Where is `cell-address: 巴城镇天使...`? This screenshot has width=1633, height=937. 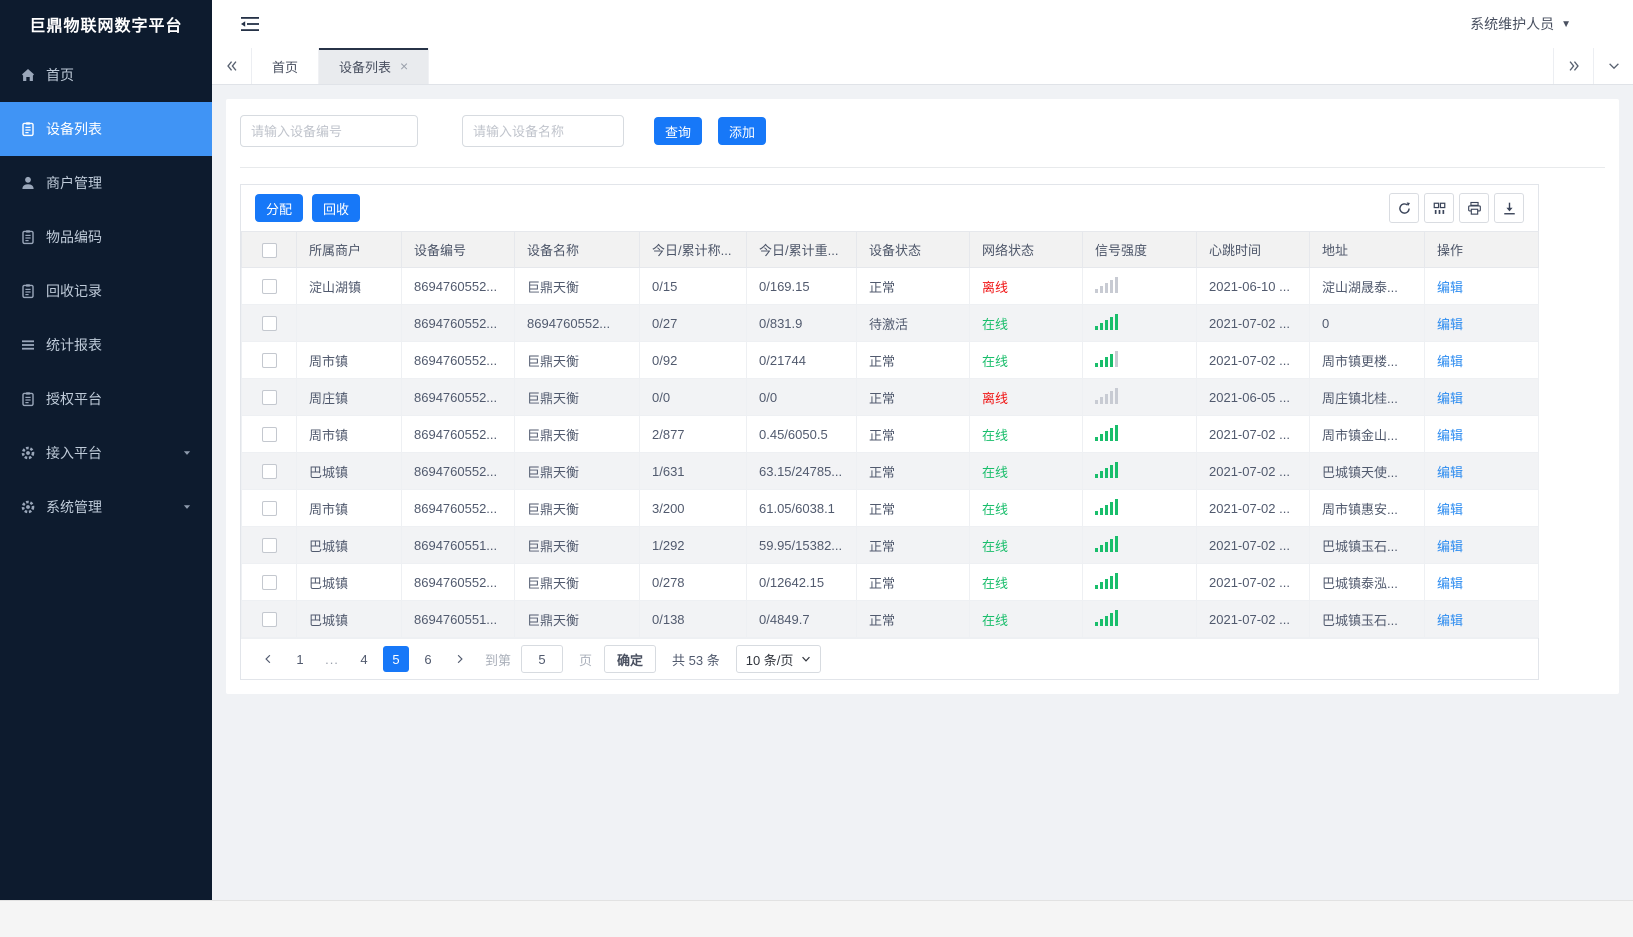 cell-address: 巴城镇天使... is located at coordinates (1367, 471).